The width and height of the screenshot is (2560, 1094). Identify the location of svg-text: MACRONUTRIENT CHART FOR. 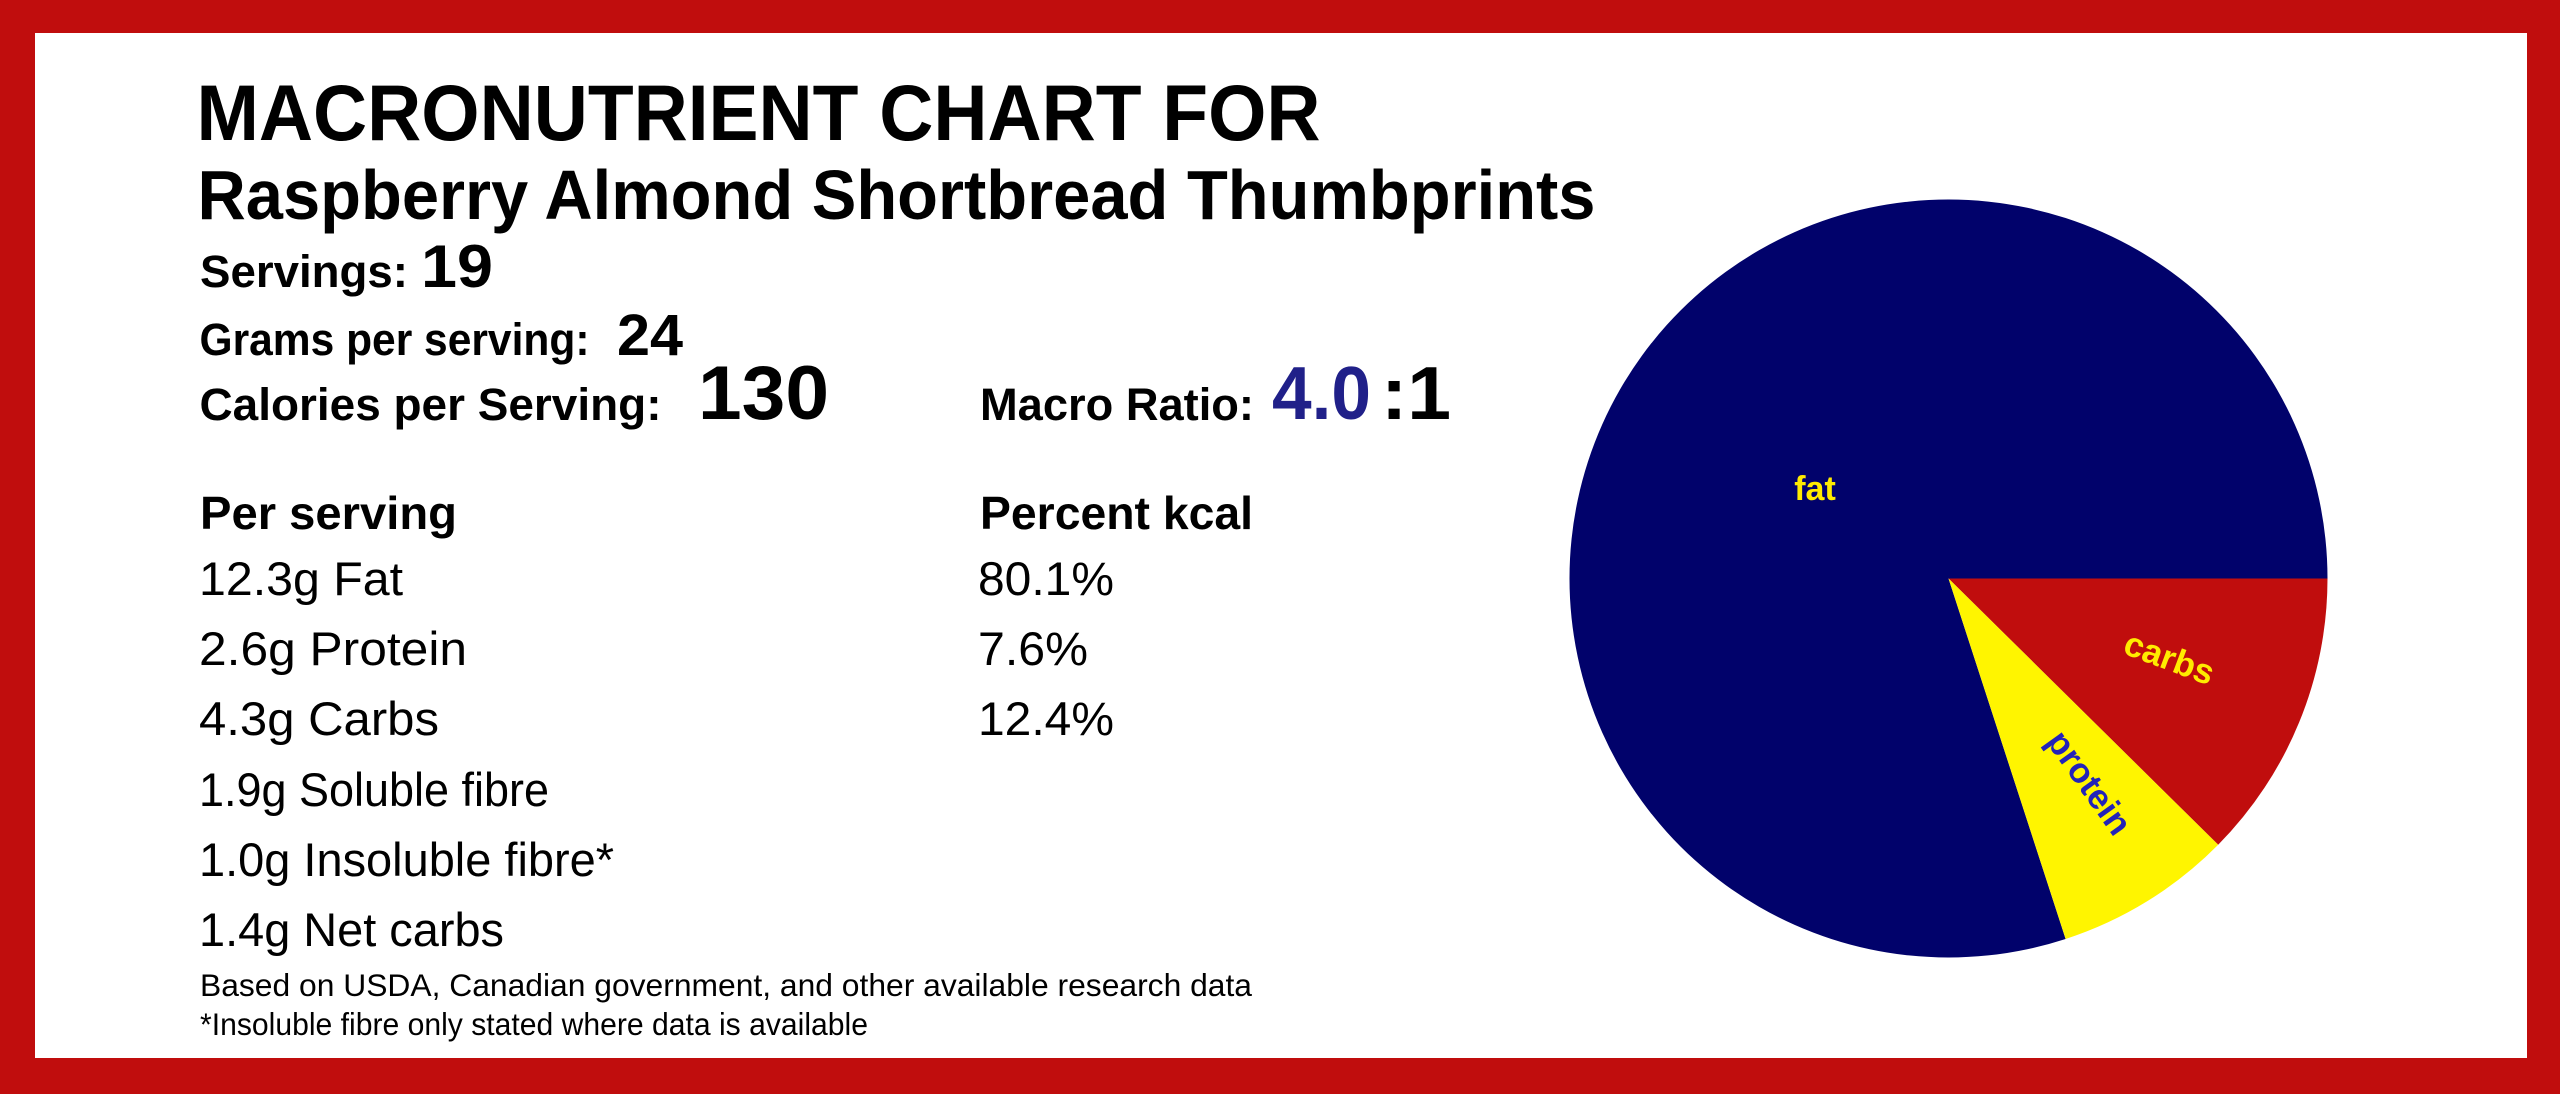
(759, 112).